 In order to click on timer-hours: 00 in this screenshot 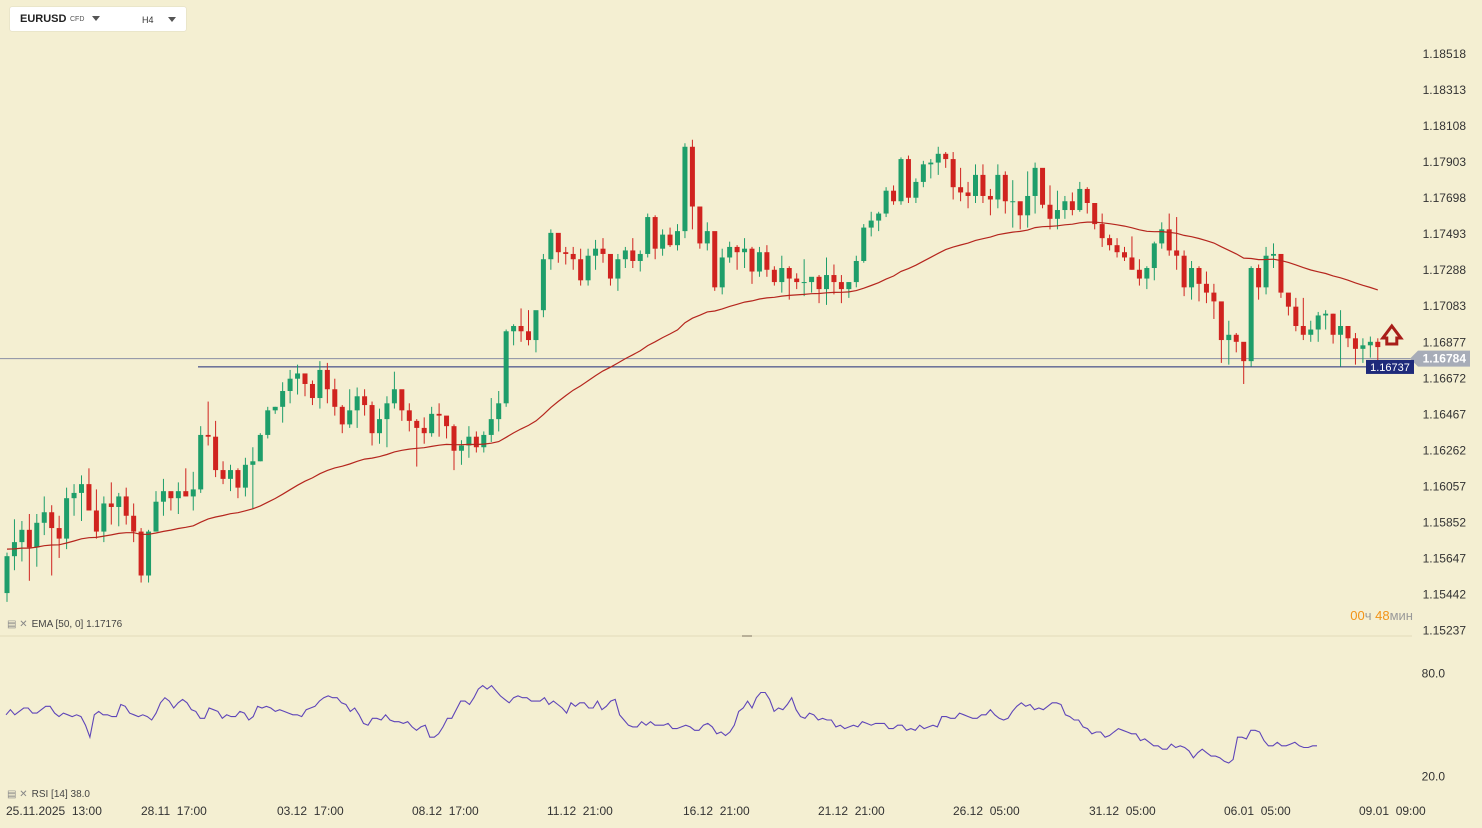, I will do `click(1357, 615)`.